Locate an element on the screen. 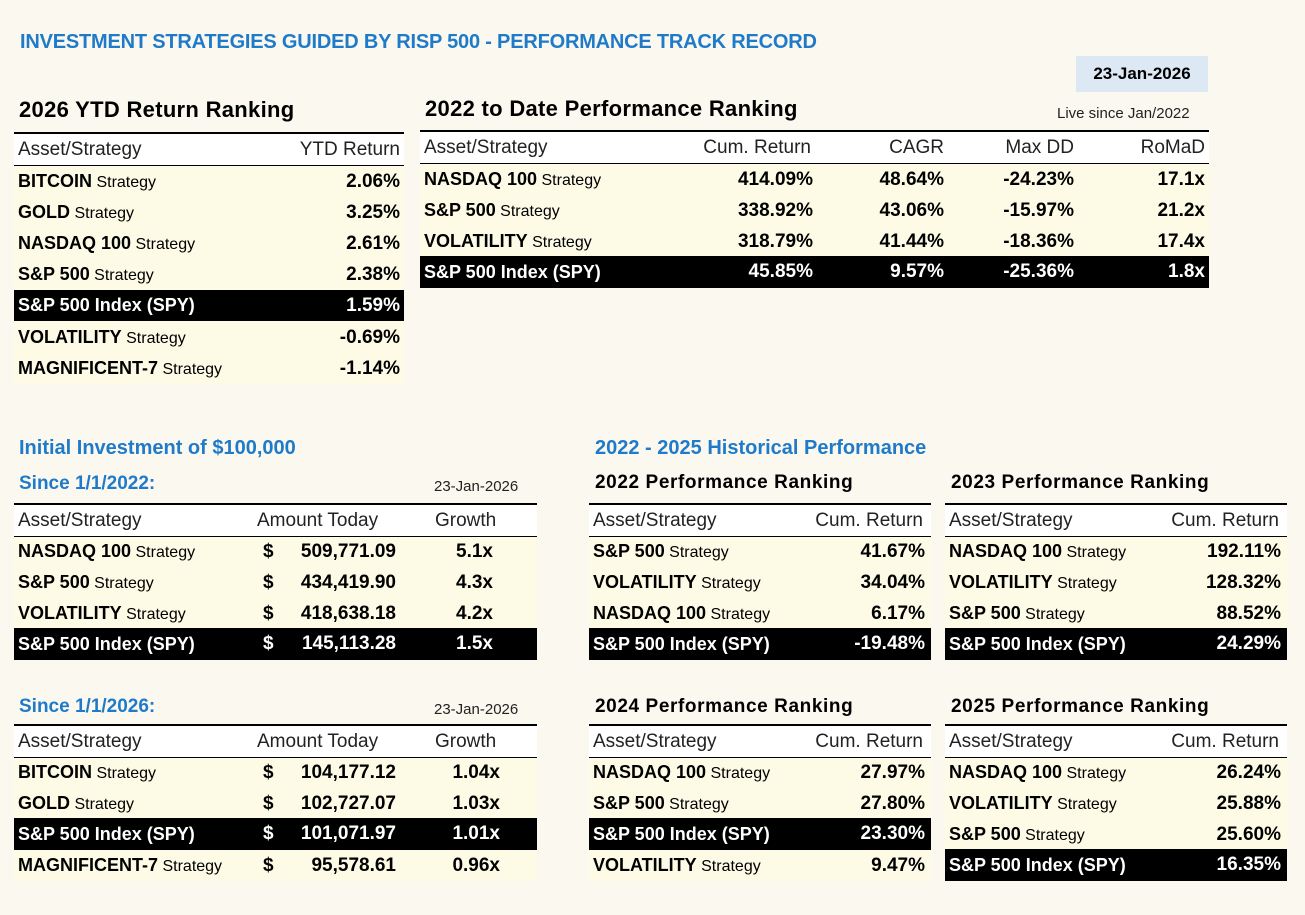  spy-row: S&P 500 Index (SPY) 24.29% is located at coordinates (1116, 644).